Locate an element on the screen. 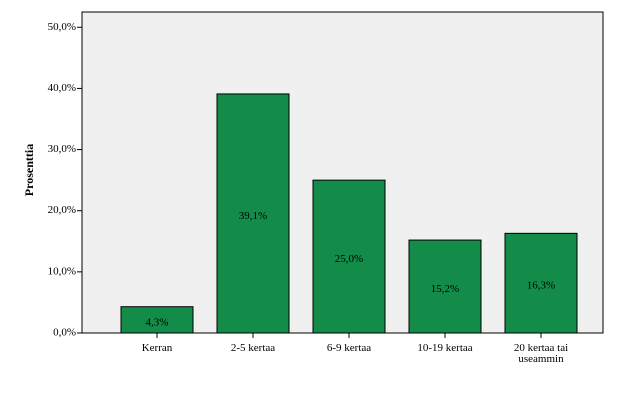  x-tick-label: 6-9 kertaa is located at coordinates (349, 348).